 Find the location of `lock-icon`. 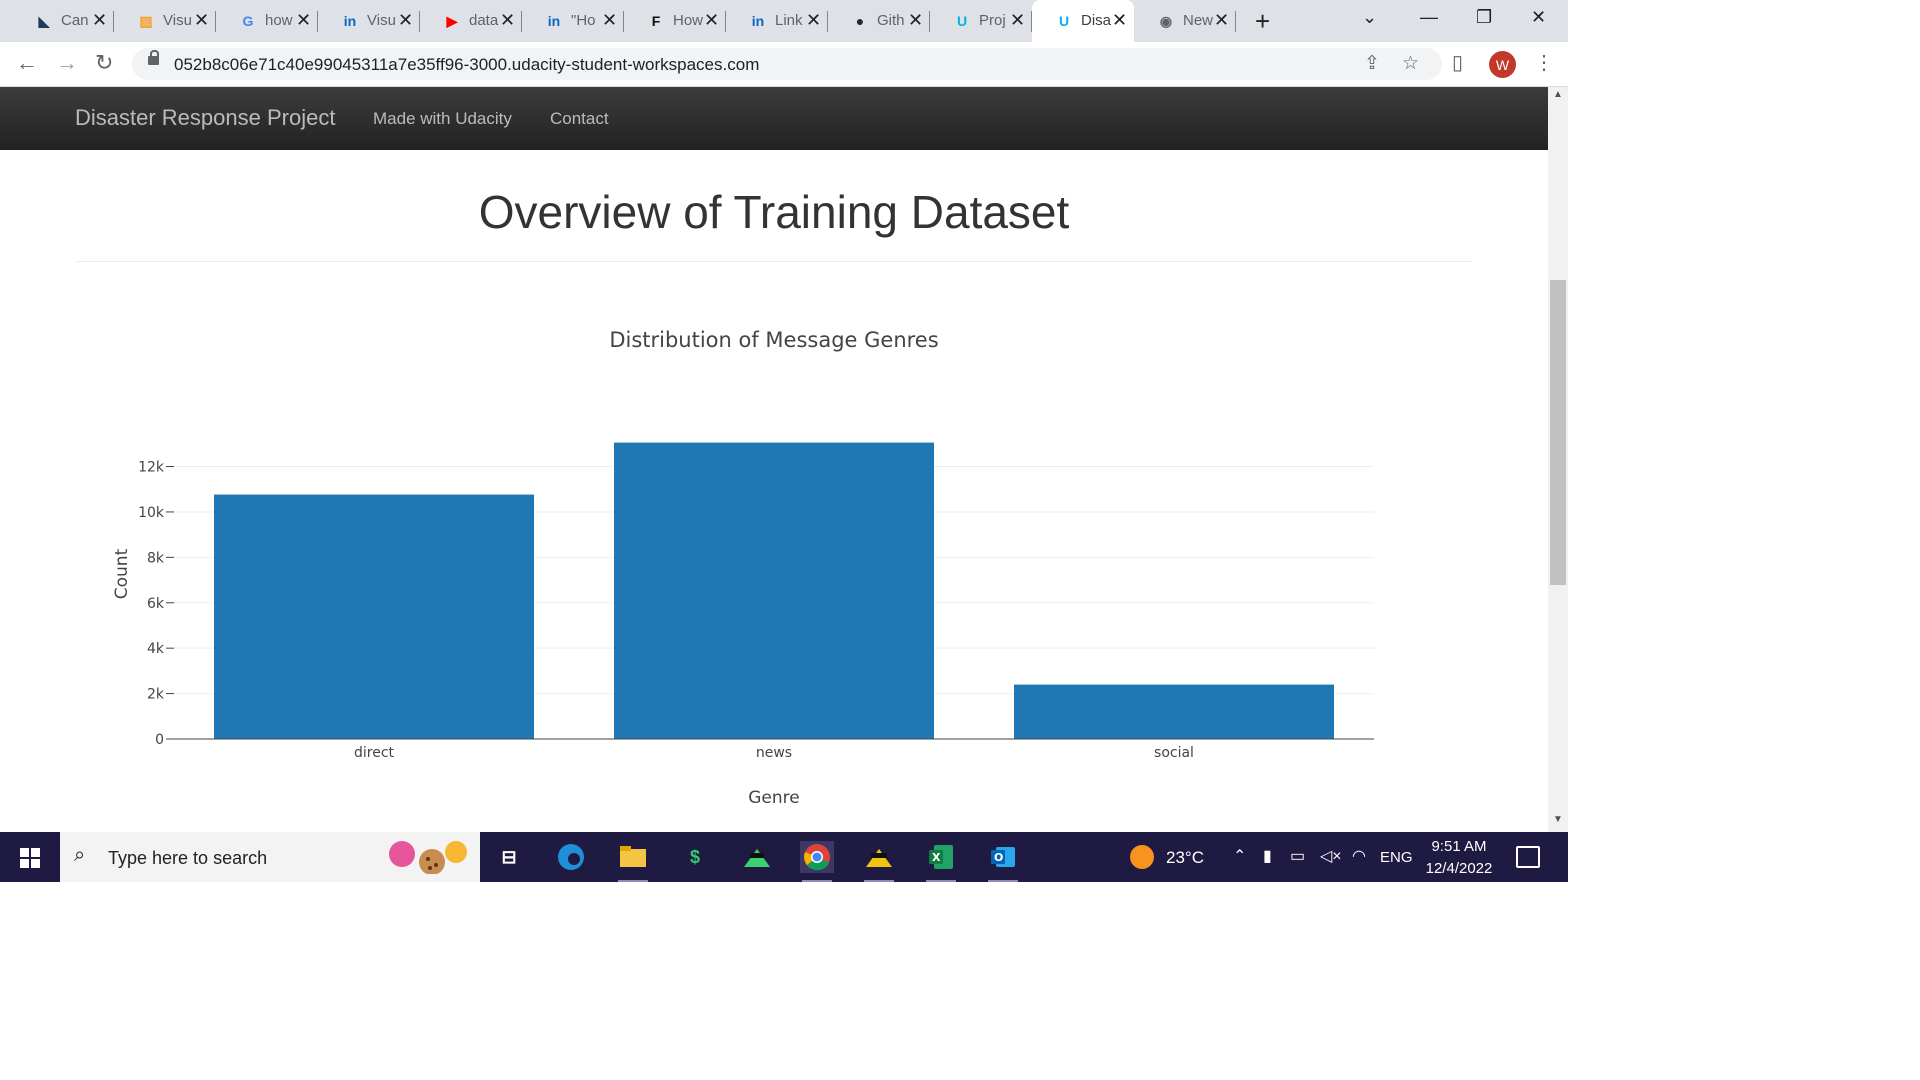

lock-icon is located at coordinates (153, 57).